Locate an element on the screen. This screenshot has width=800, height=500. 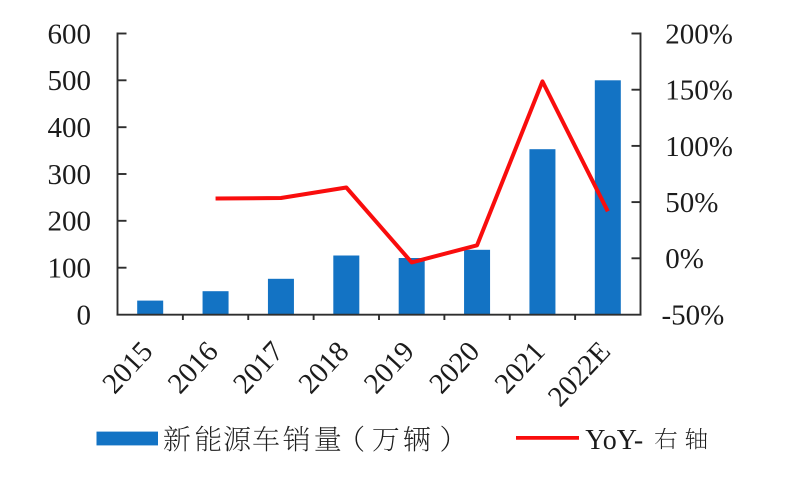
svg-text: 0 is located at coordinates (84, 316).